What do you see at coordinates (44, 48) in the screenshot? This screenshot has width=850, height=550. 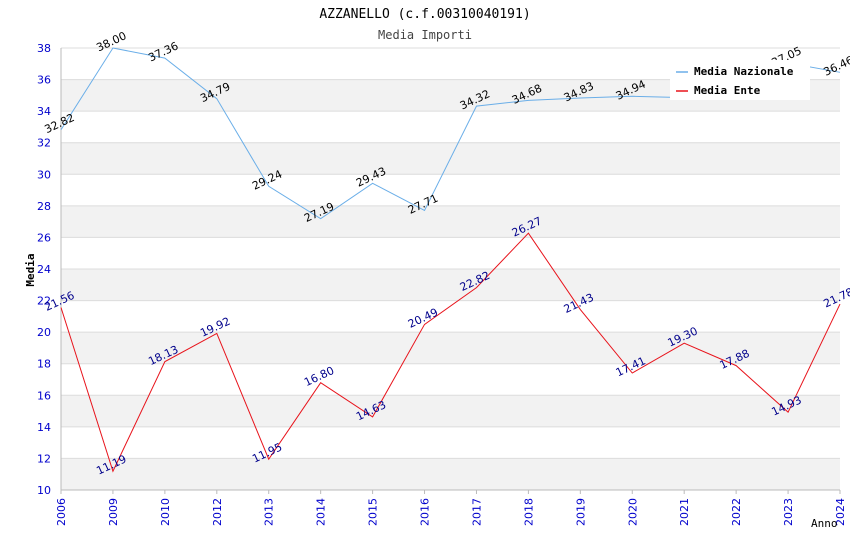 I see `y-tick-label: 38` at bounding box center [44, 48].